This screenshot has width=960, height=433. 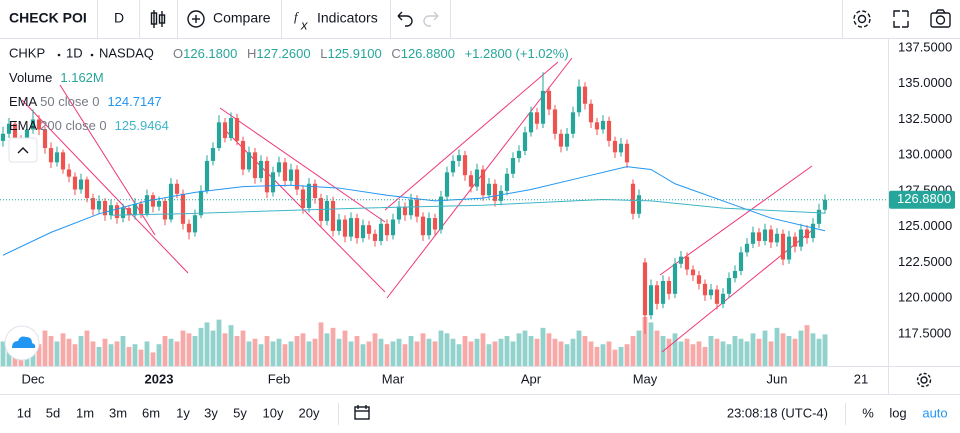 What do you see at coordinates (242, 18) in the screenshot?
I see `compare-button: Compare` at bounding box center [242, 18].